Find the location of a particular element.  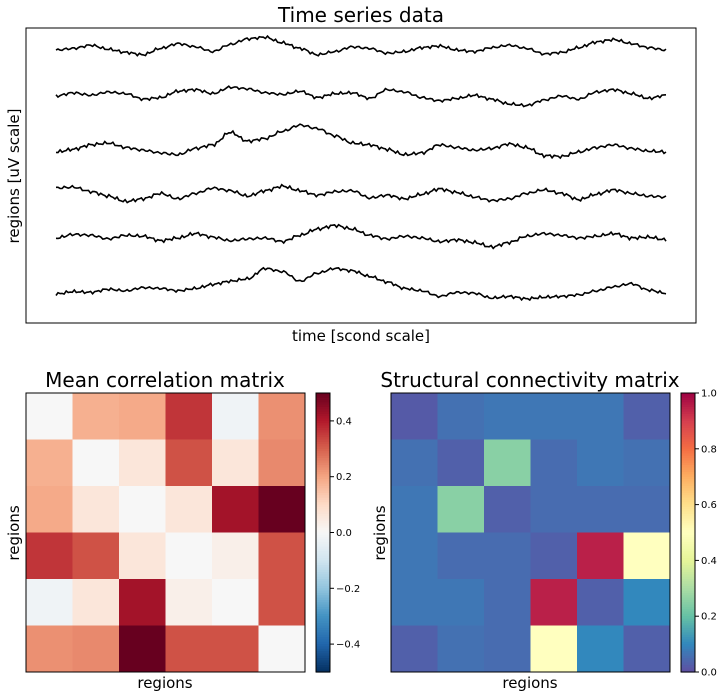

time-series-xlabel: time [scond scale] is located at coordinates (361, 336).